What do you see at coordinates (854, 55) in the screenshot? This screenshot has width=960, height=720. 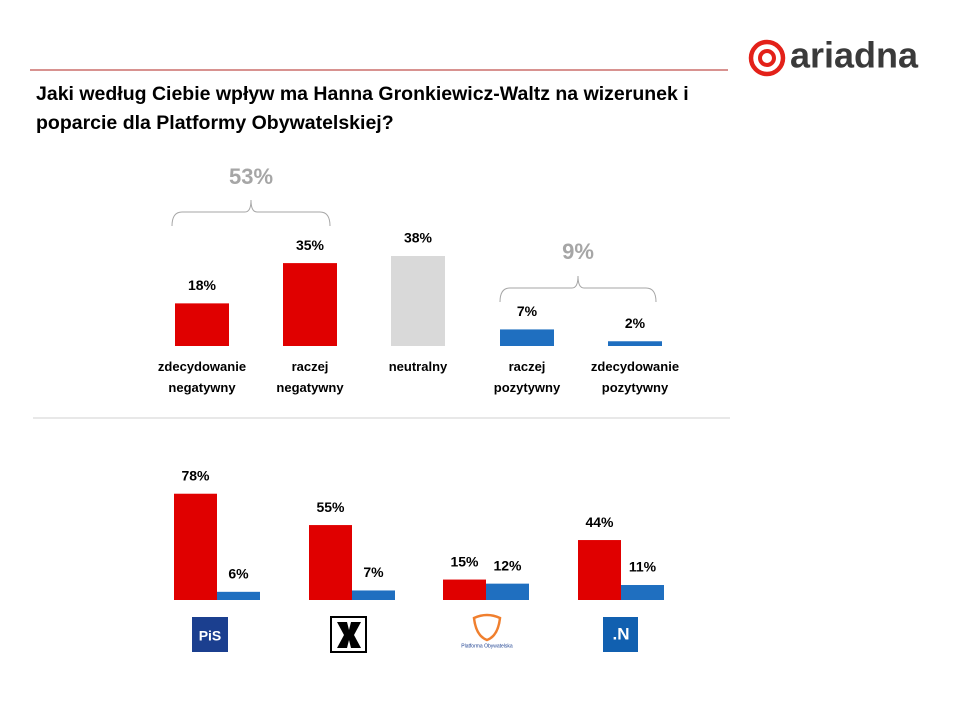 I see `logo-text: ariadna` at bounding box center [854, 55].